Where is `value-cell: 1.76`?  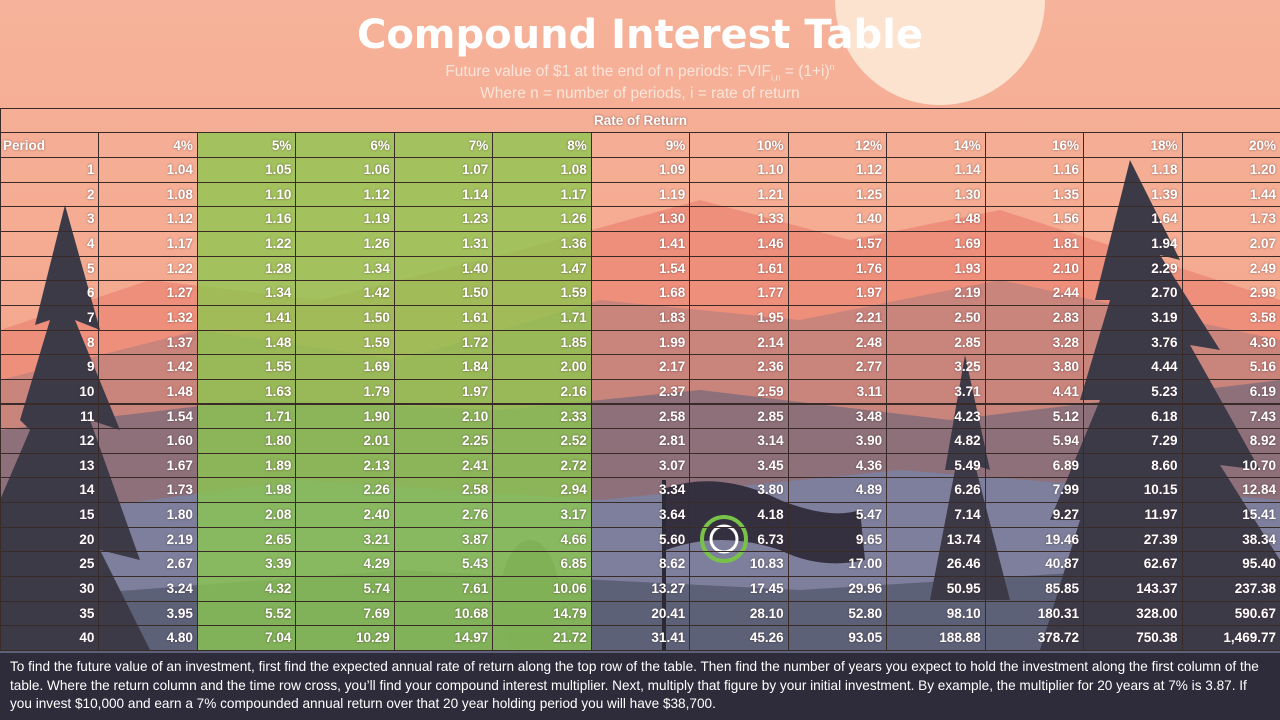 value-cell: 1.76 is located at coordinates (837, 268).